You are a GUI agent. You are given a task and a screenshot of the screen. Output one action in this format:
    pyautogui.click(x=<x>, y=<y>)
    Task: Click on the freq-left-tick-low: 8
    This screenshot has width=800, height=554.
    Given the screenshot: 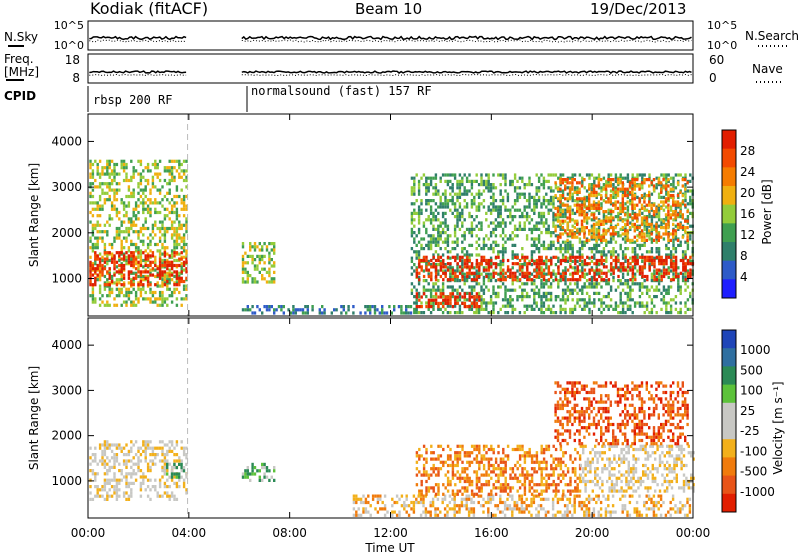 What is the action you would take?
    pyautogui.click(x=76, y=78)
    